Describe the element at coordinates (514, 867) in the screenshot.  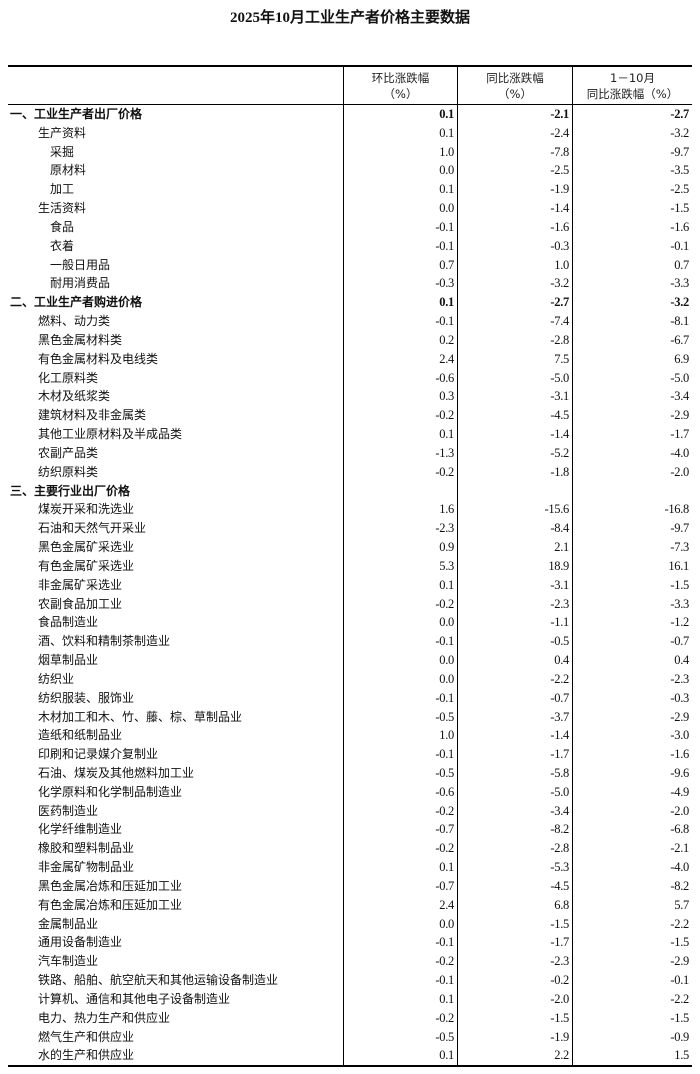
I see `yoy-value: -5.3` at that location.